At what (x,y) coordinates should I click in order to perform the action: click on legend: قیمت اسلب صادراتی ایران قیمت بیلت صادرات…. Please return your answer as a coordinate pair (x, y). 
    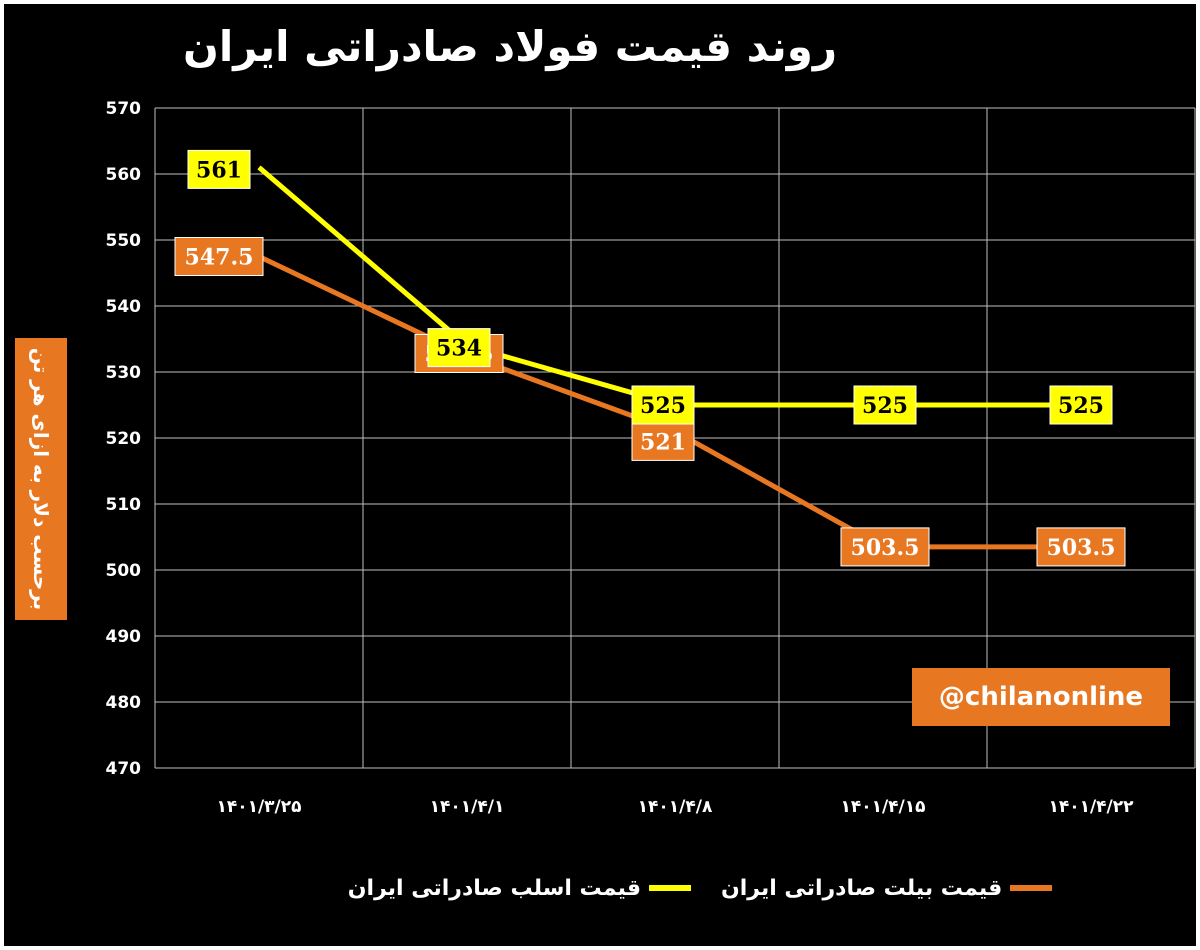
    Looking at the image, I should click on (700, 888).